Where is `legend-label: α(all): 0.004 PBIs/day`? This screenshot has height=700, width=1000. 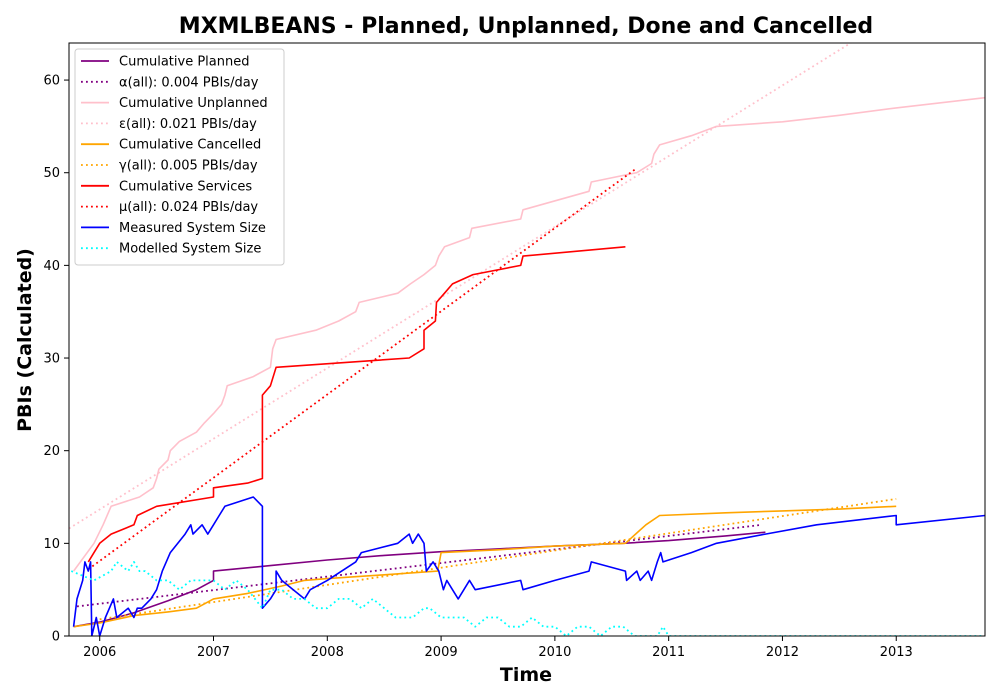 legend-label: α(all): 0.004 PBIs/day is located at coordinates (189, 82).